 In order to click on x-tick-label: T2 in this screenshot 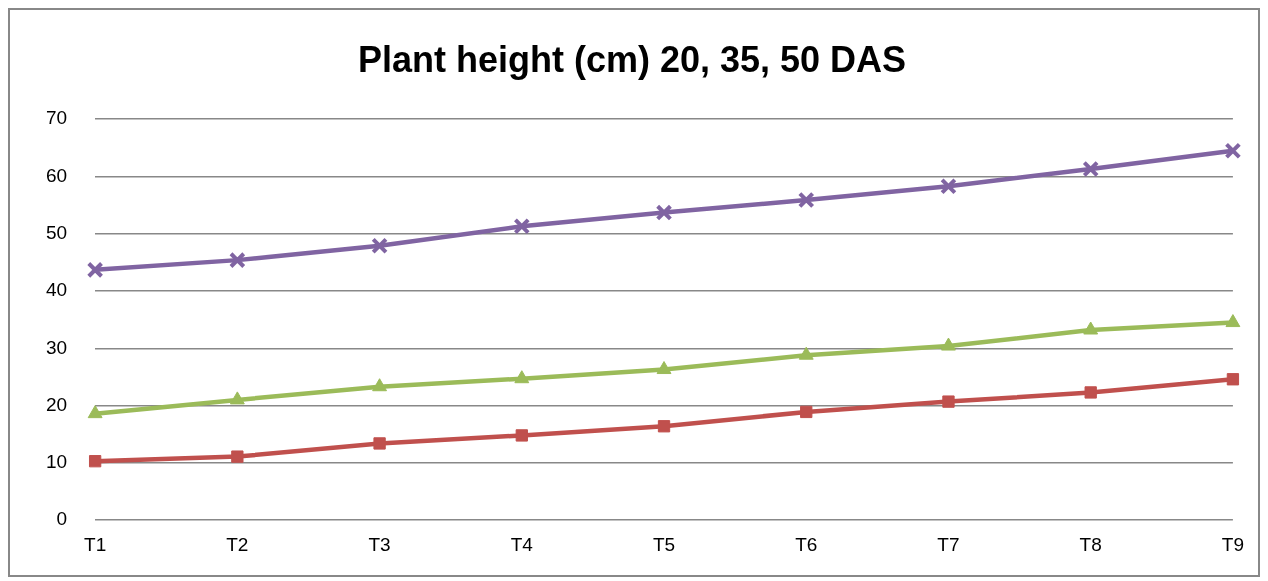, I will do `click(237, 544)`.